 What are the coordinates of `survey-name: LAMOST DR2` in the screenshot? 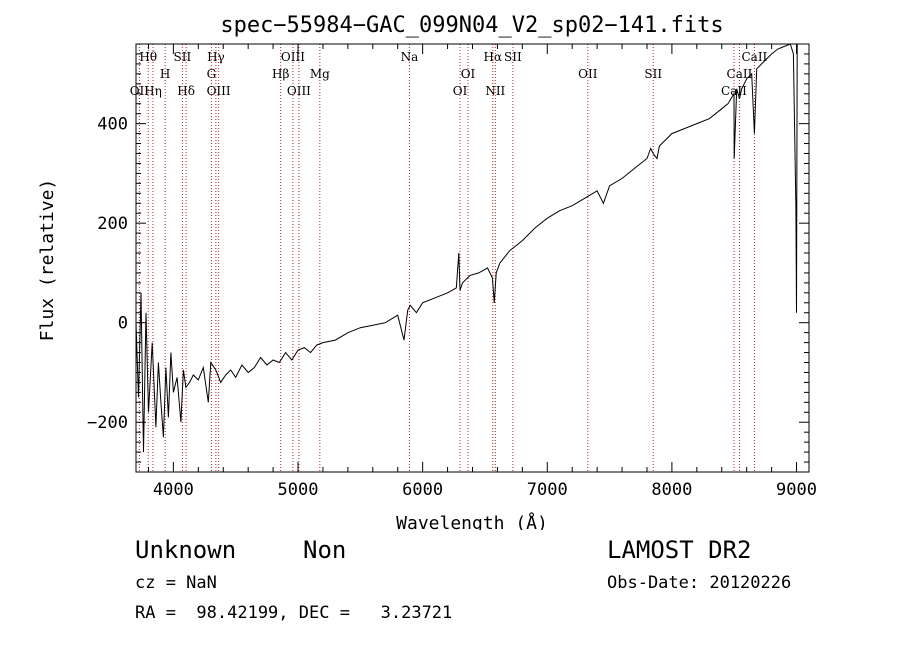 It's located at (679, 550).